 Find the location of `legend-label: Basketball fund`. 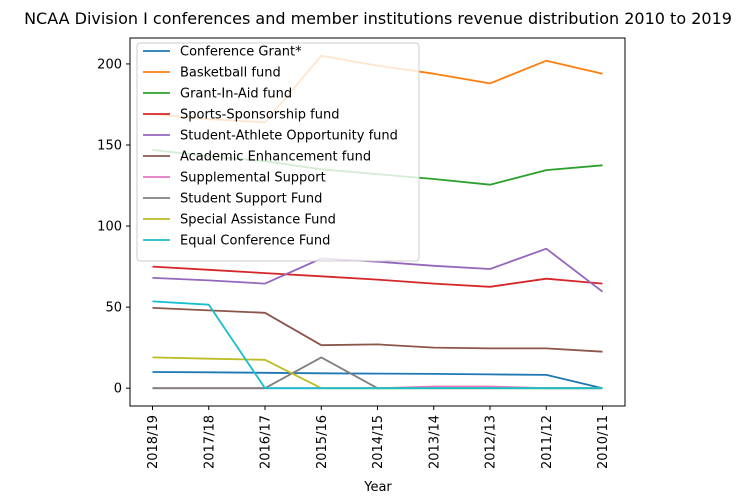

legend-label: Basketball fund is located at coordinates (230, 73).